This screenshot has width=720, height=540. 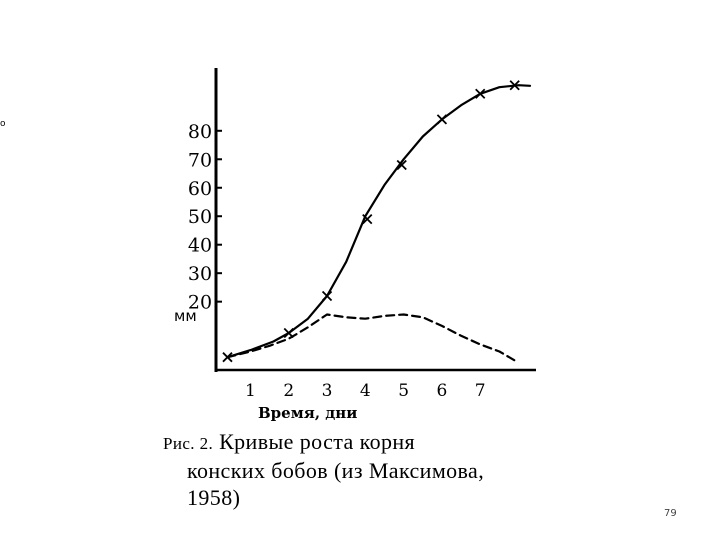 What do you see at coordinates (185, 316) in the screenshot?
I see `y-unit-label: мм` at bounding box center [185, 316].